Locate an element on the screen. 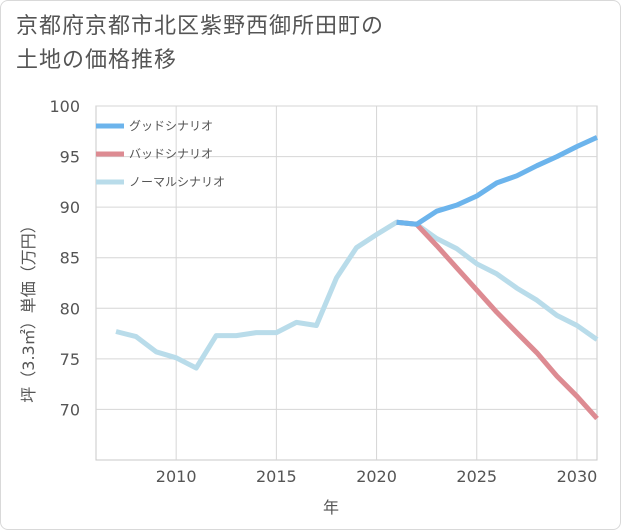 The image size is (621, 530). x-axis-ticks: 2010 2015 2020 2025 2030 is located at coordinates (377, 476).